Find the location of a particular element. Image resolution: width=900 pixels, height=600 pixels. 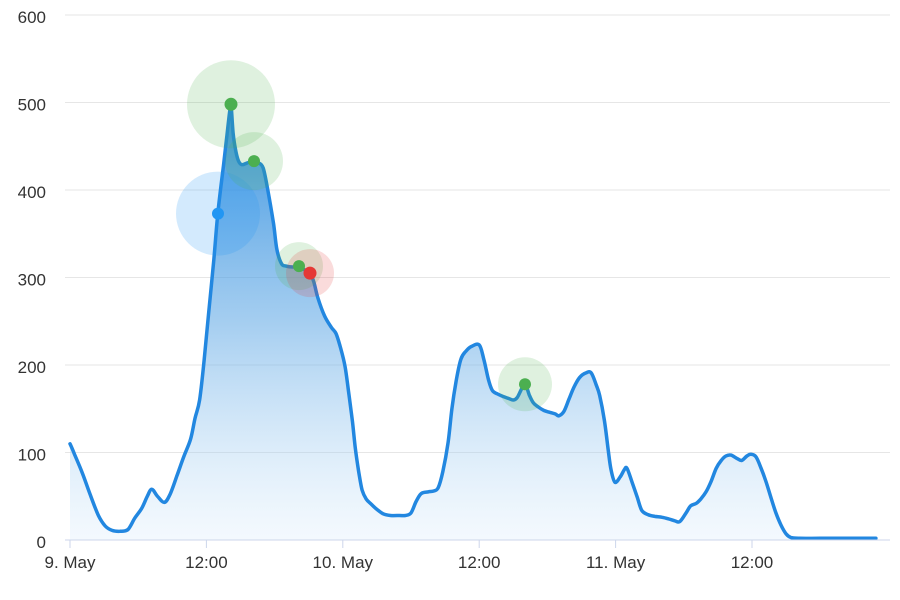

y-axis-labels: 0 100 200 300 400 500 600 is located at coordinates (32, 280).